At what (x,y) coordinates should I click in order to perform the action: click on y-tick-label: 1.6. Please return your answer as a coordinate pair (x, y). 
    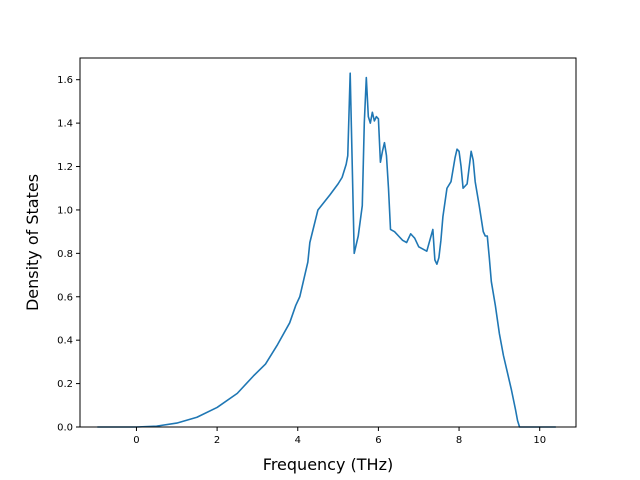
    Looking at the image, I should click on (65, 80).